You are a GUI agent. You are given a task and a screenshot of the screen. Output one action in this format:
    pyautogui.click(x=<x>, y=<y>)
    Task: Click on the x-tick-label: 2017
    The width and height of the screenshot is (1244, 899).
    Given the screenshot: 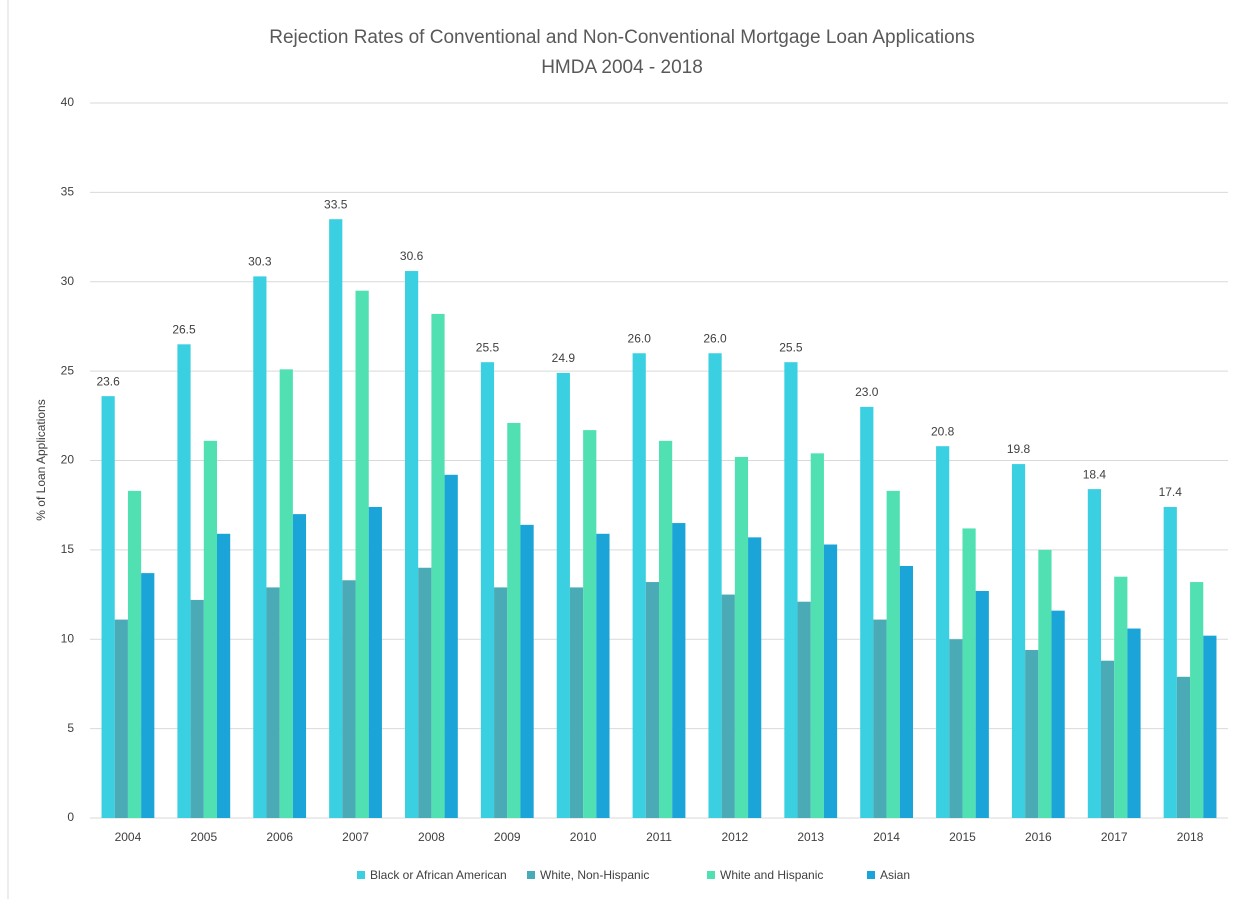 What is the action you would take?
    pyautogui.click(x=1114, y=837)
    